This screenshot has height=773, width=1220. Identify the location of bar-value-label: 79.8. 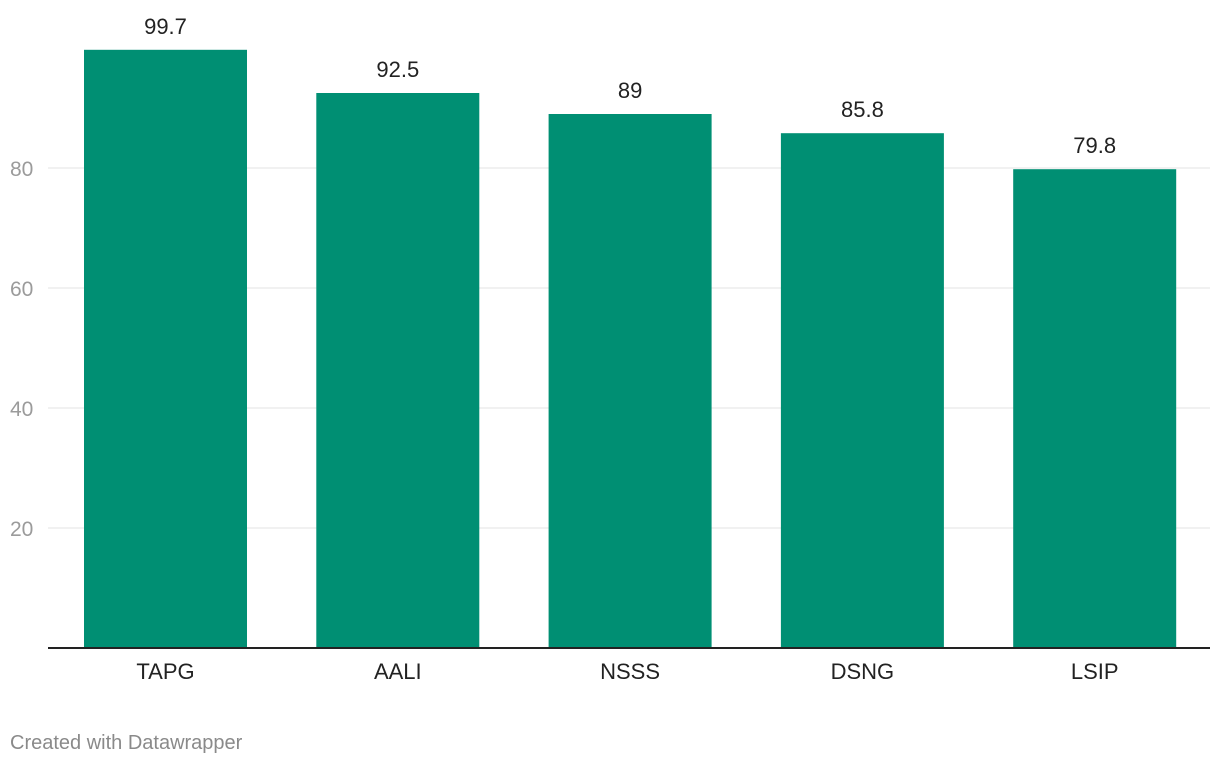
(1094, 145).